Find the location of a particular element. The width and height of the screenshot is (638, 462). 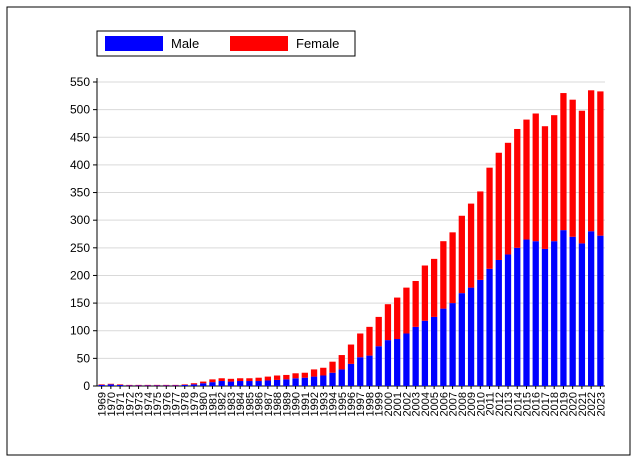

legend-label: Male is located at coordinates (185, 43).